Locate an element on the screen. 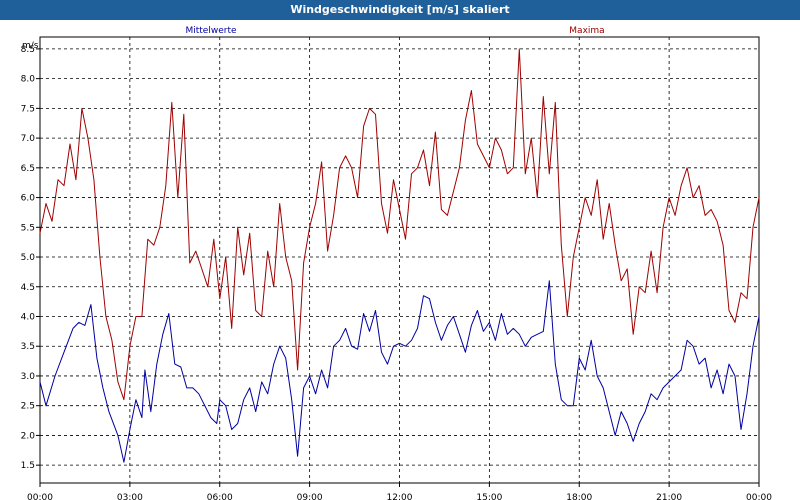 This screenshot has height=500, width=800. x-tick-time: 09:00 is located at coordinates (310, 496).